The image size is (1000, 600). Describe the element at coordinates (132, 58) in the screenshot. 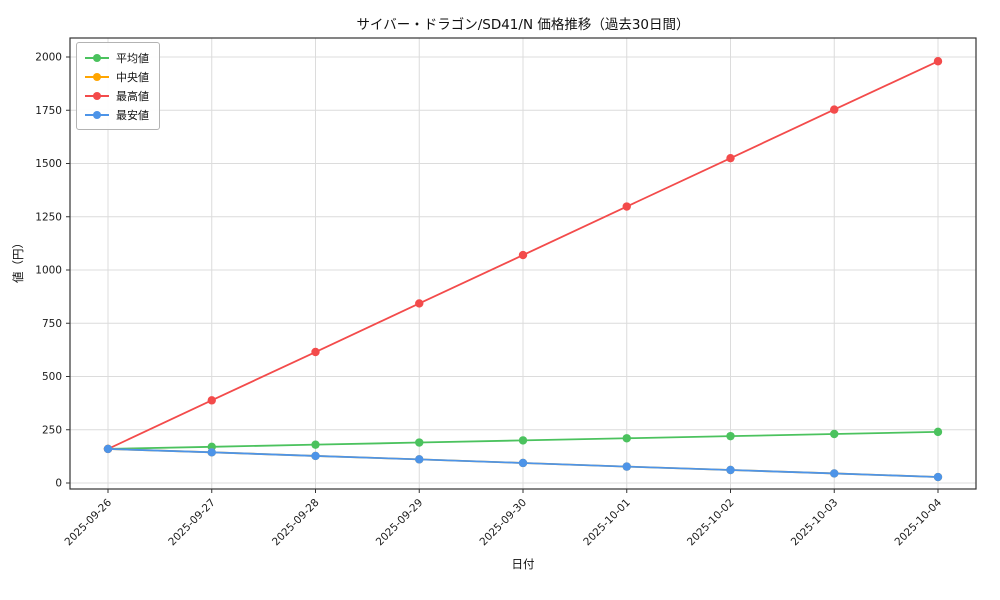

I see `legend-item-label: 平均値` at that location.